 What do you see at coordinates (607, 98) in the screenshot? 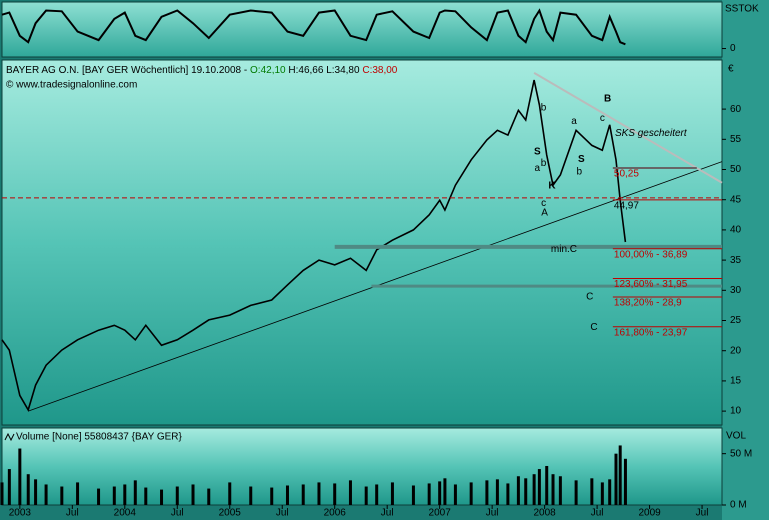
I see `annotation: B` at bounding box center [607, 98].